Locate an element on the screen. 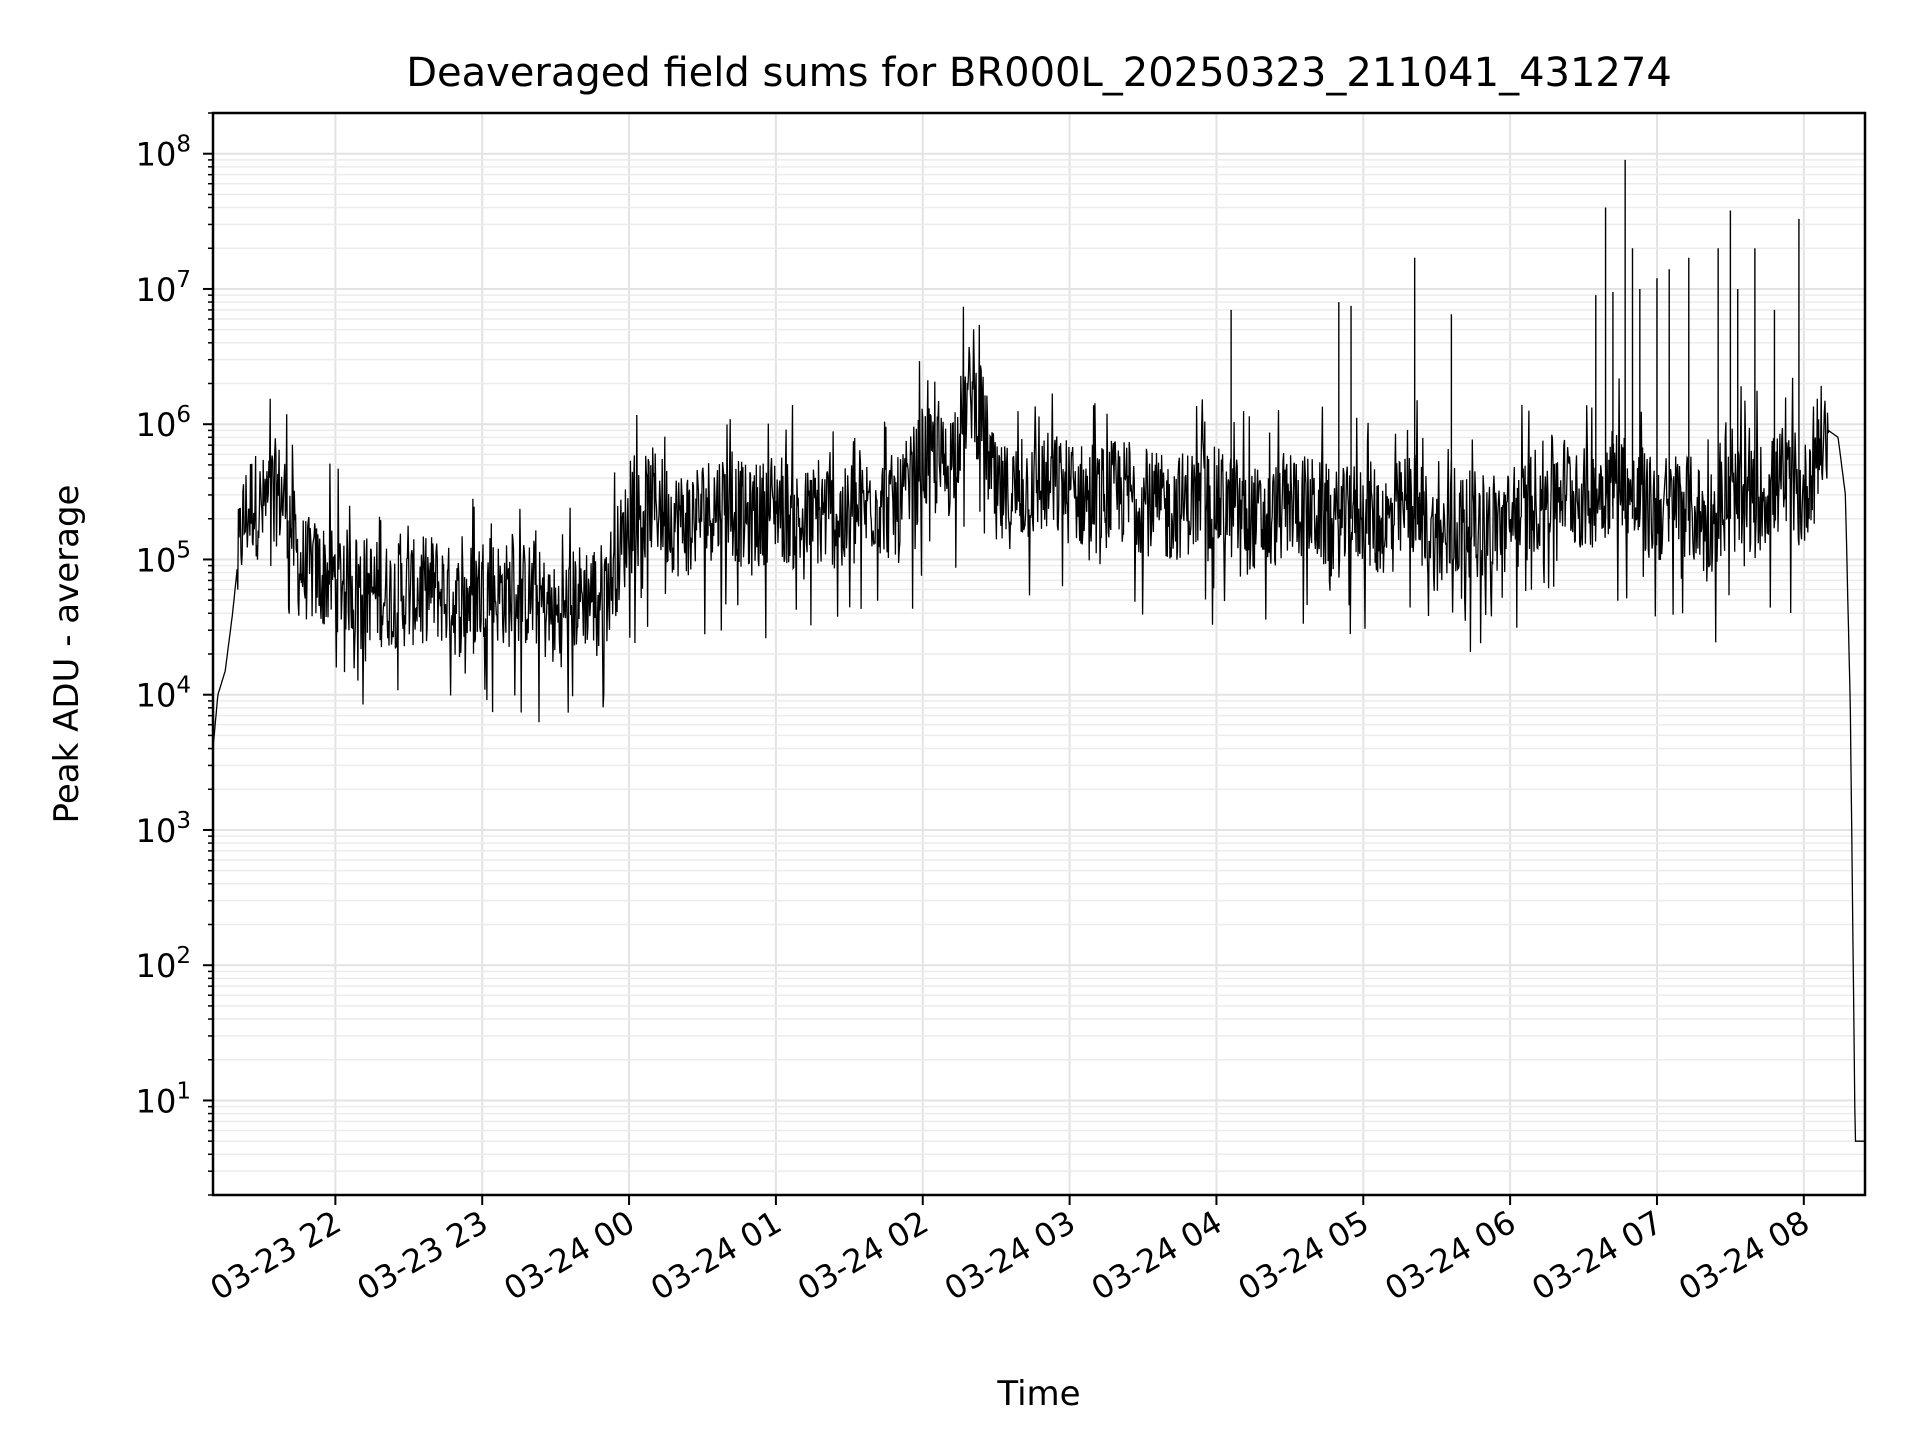  y-tick-label: 10⁷ is located at coordinates (163, 288).